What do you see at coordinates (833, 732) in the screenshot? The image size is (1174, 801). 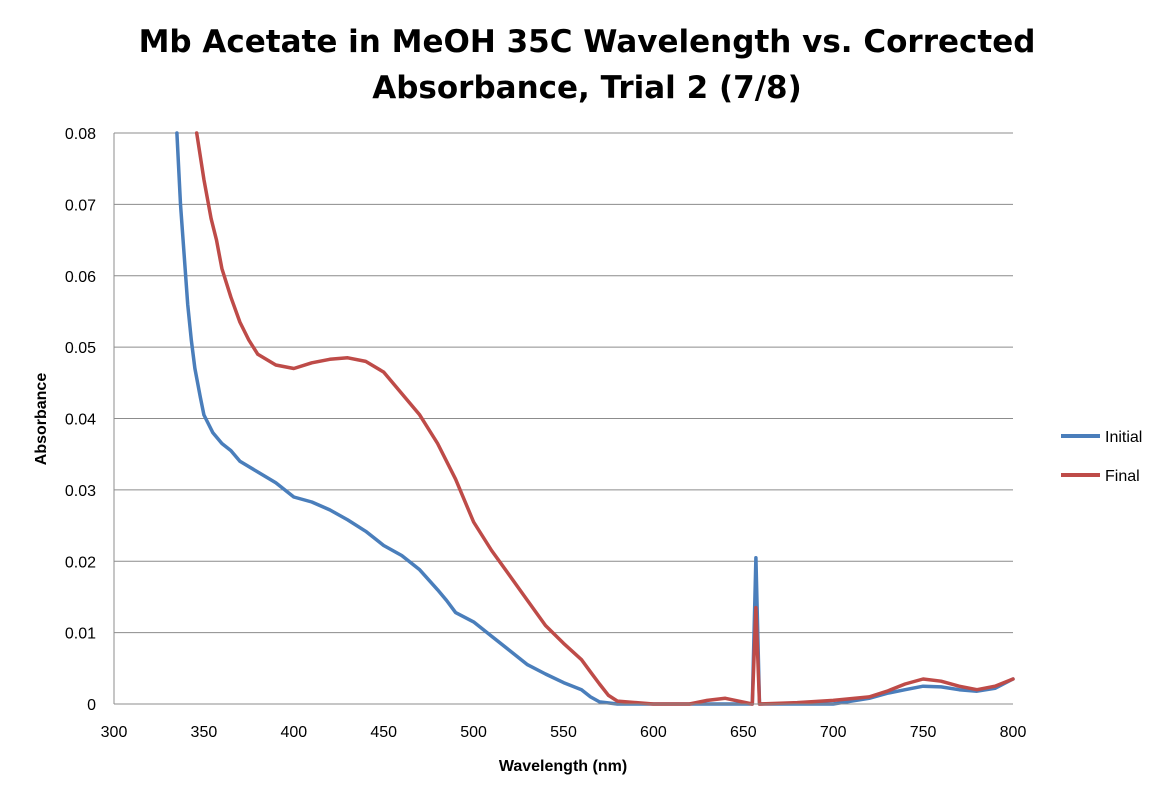 I see `x-tick-label-8: 700` at bounding box center [833, 732].